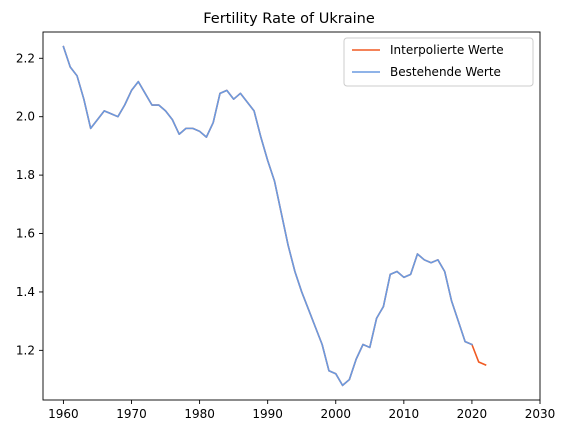  I want to click on legend: Interpolierte Werte Bestehende Werte, so click(438, 62).